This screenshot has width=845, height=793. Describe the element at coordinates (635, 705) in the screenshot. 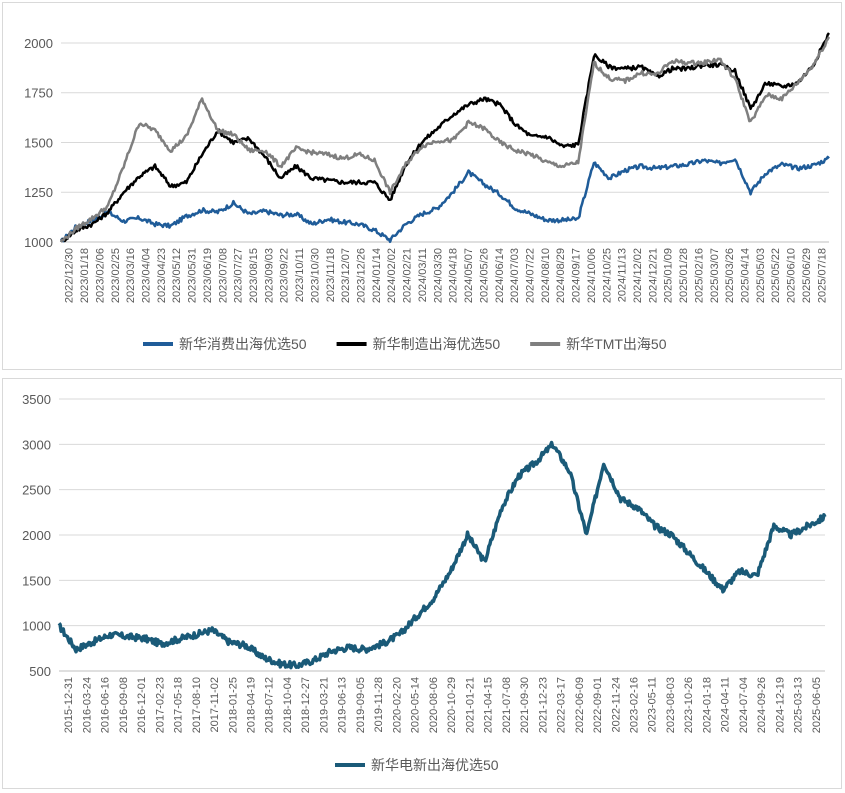

I see `x-tick-label: 2023-02-16` at that location.